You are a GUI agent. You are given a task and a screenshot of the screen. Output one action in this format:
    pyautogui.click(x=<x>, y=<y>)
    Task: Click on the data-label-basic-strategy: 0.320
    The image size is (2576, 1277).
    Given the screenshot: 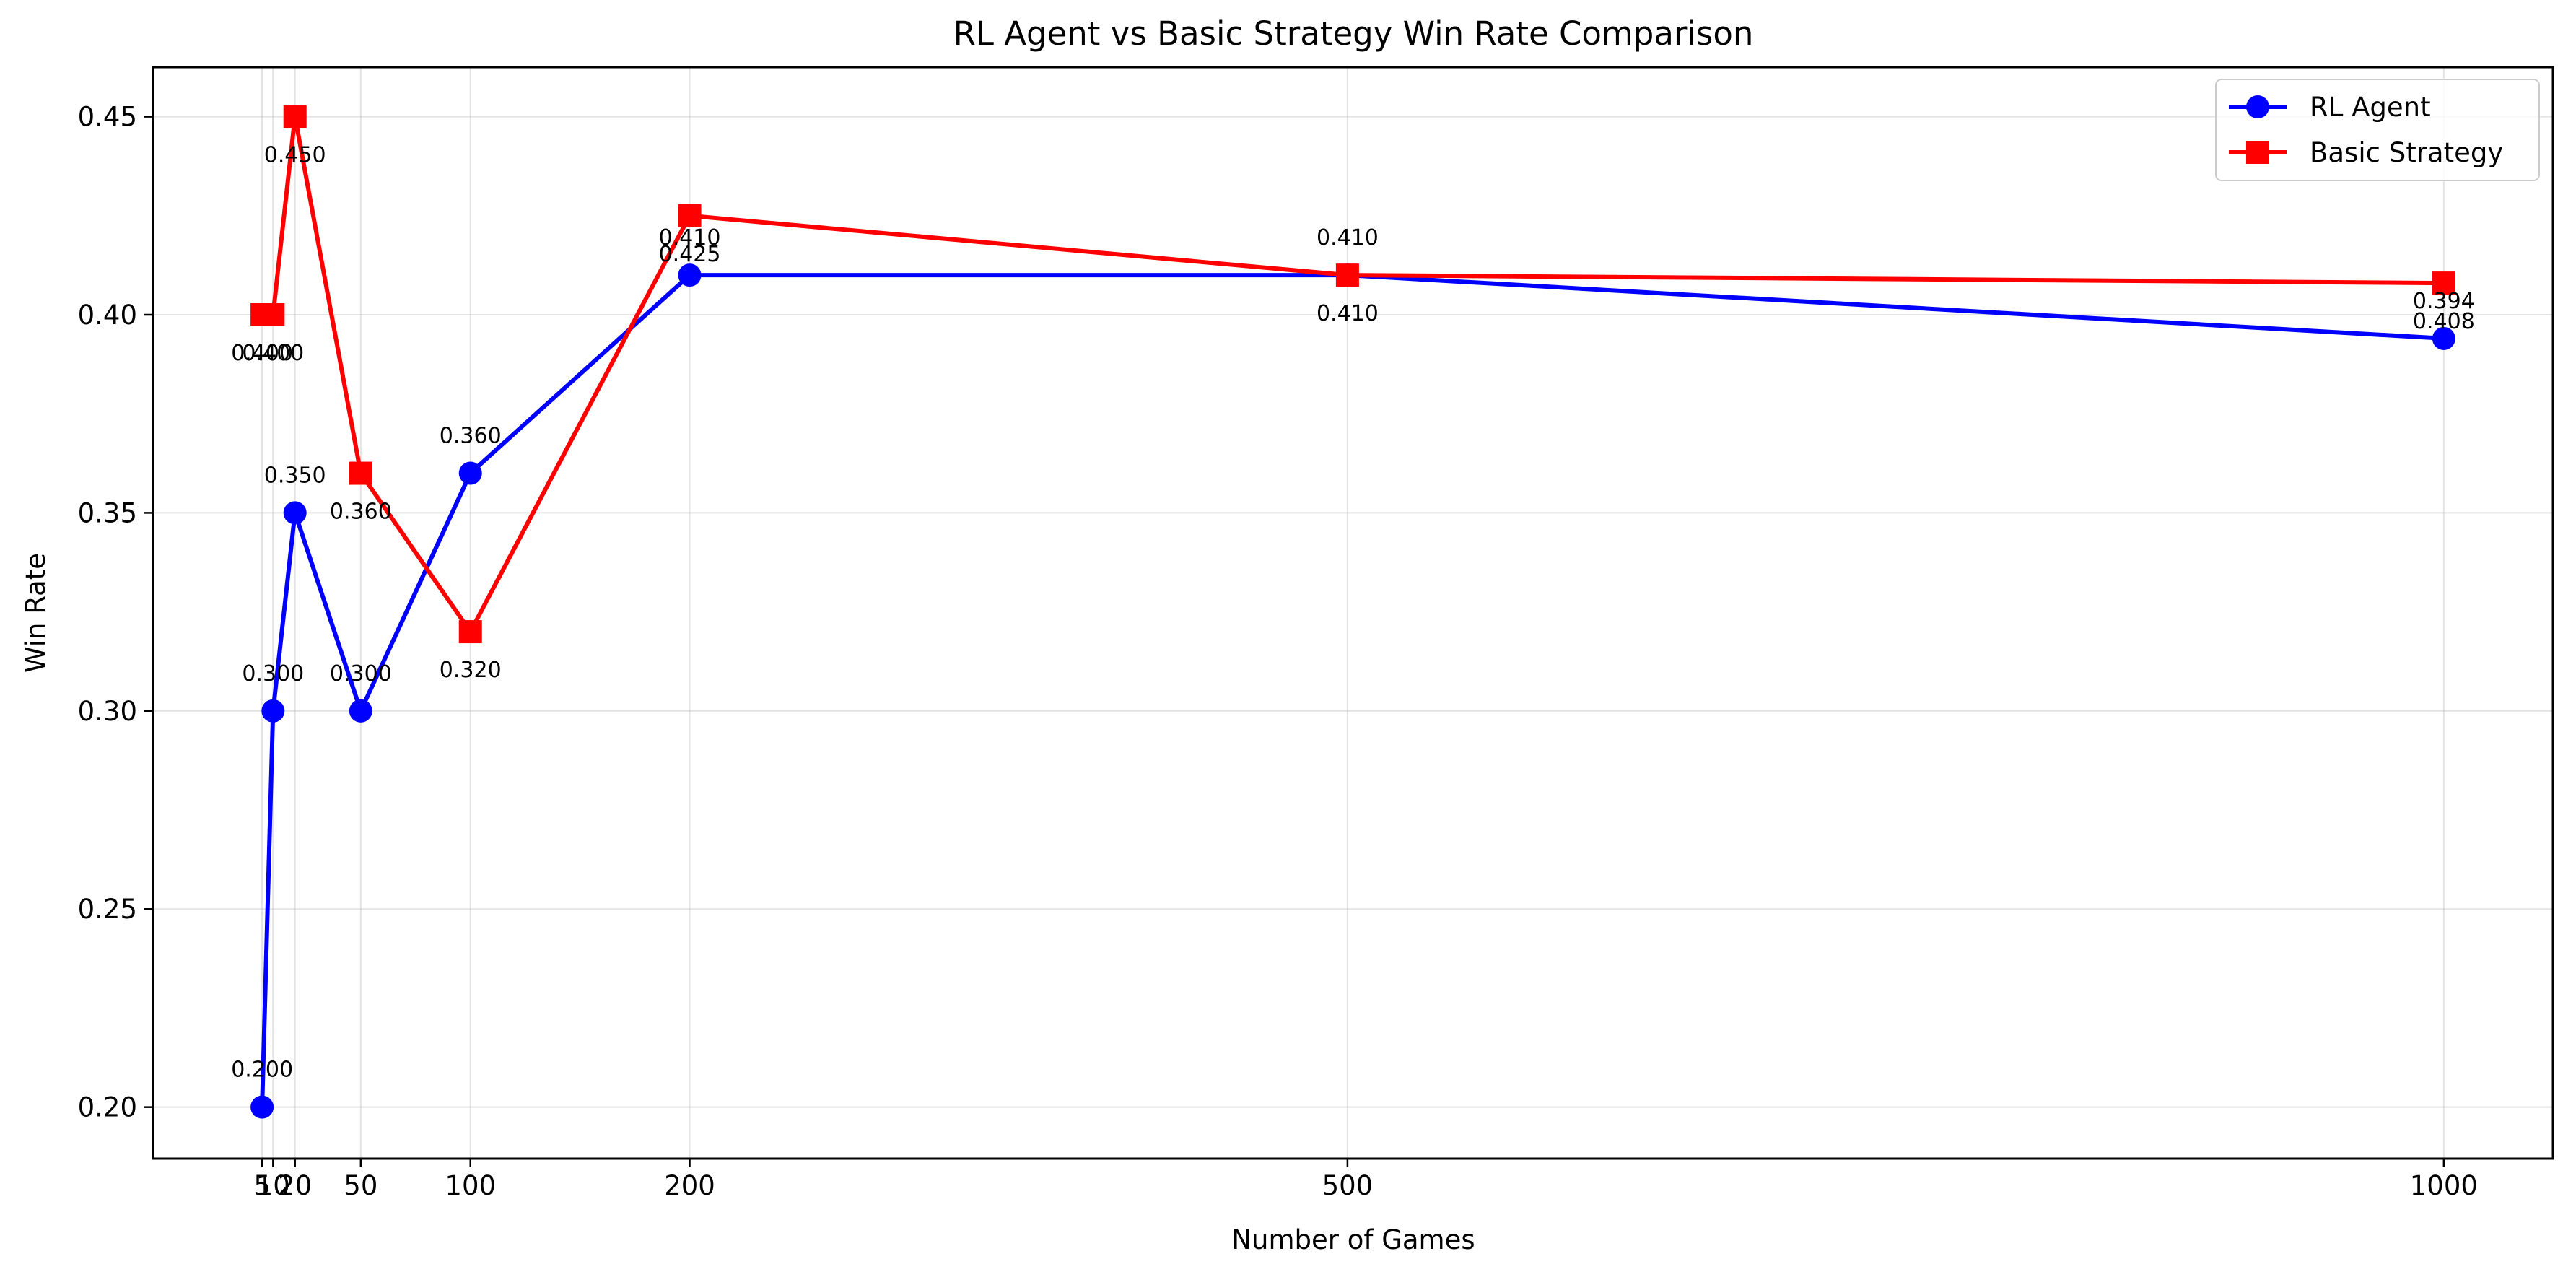 What is the action you would take?
    pyautogui.click(x=471, y=670)
    